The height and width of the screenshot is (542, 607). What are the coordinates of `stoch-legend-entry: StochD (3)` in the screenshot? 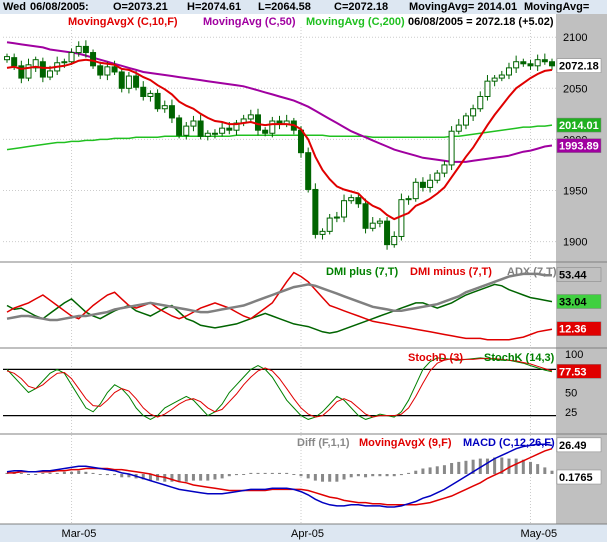 It's located at (435, 358).